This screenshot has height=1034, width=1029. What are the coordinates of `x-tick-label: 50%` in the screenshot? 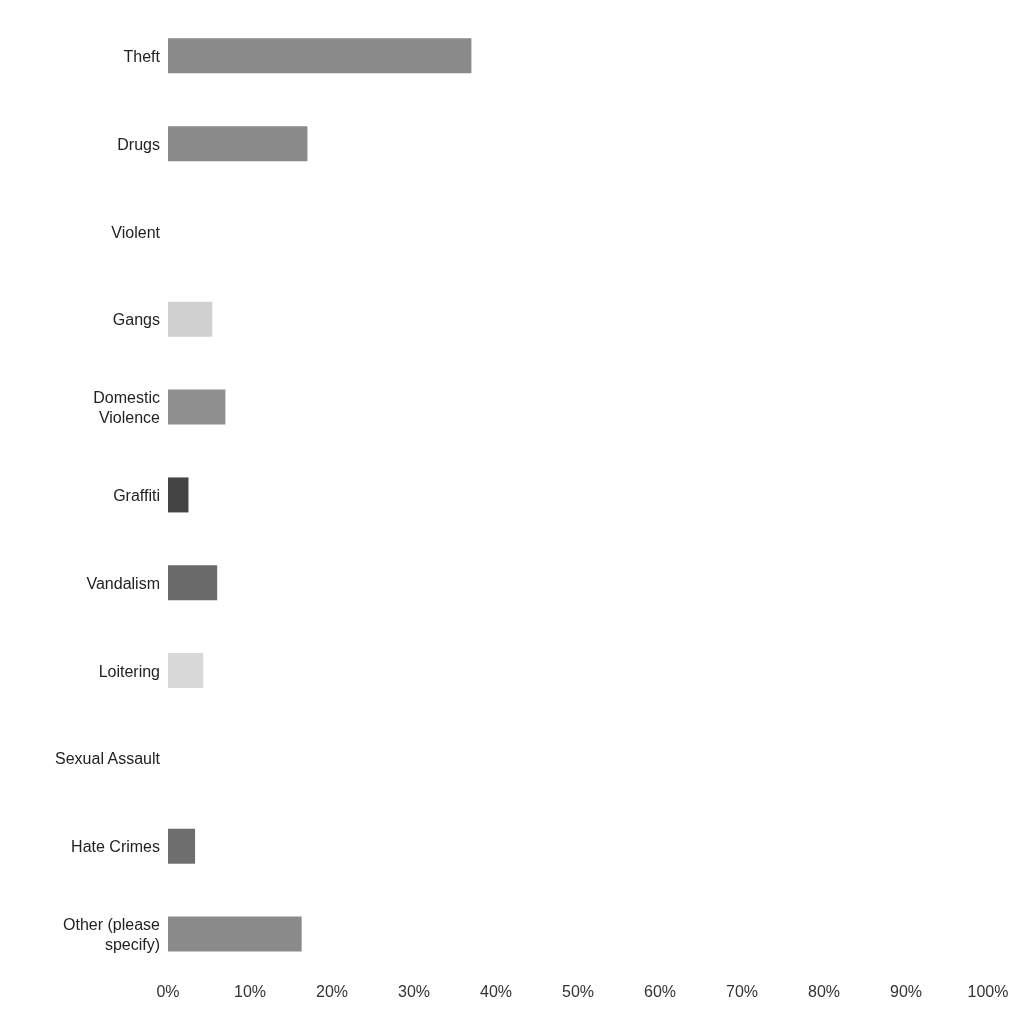 It's located at (578, 992).